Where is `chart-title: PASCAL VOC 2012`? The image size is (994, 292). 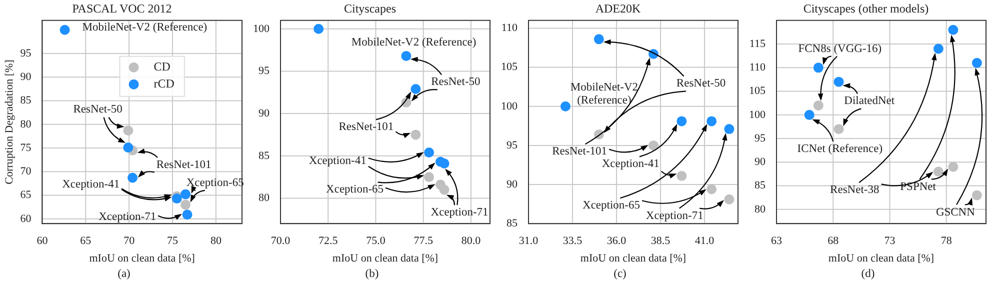
chart-title: PASCAL VOC 2012 is located at coordinates (122, 8).